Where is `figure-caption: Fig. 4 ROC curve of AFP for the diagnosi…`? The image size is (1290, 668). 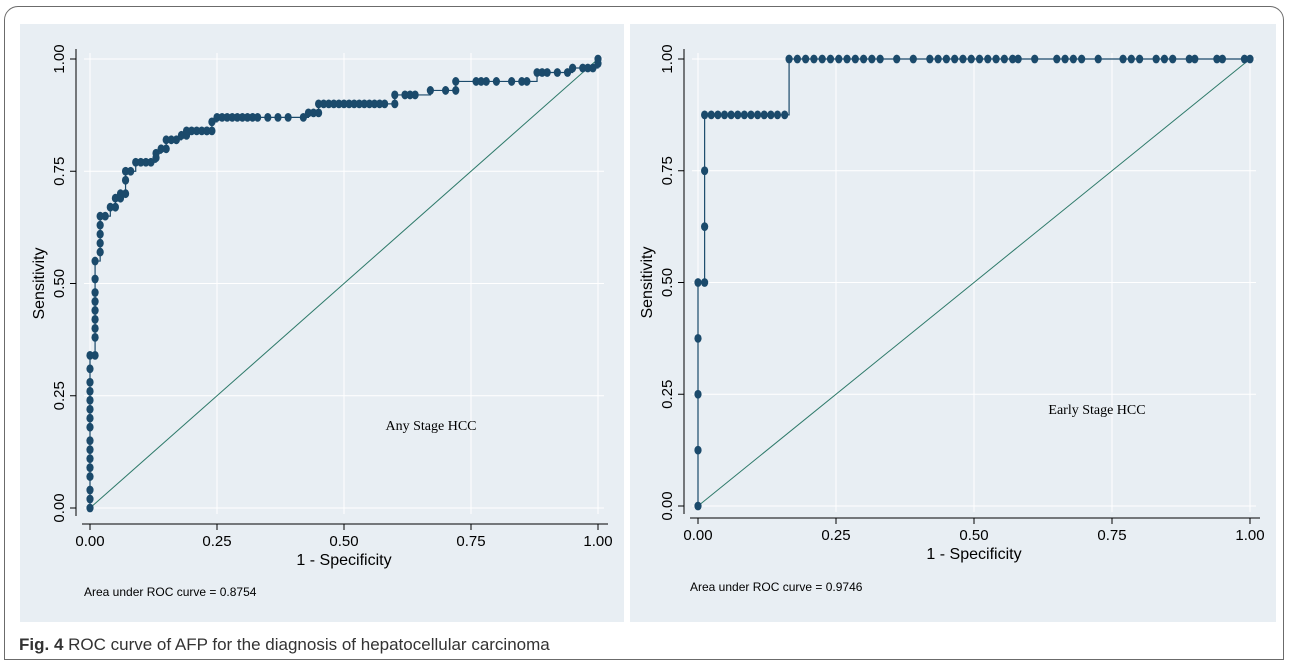
figure-caption: Fig. 4 ROC curve of AFP for the diagnosi… is located at coordinates (284, 645).